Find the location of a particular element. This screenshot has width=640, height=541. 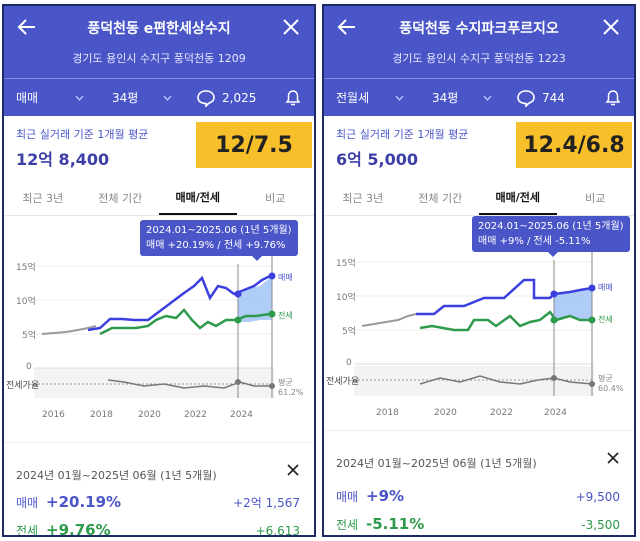

summary-price: 6억 5,000 is located at coordinates (377, 159).